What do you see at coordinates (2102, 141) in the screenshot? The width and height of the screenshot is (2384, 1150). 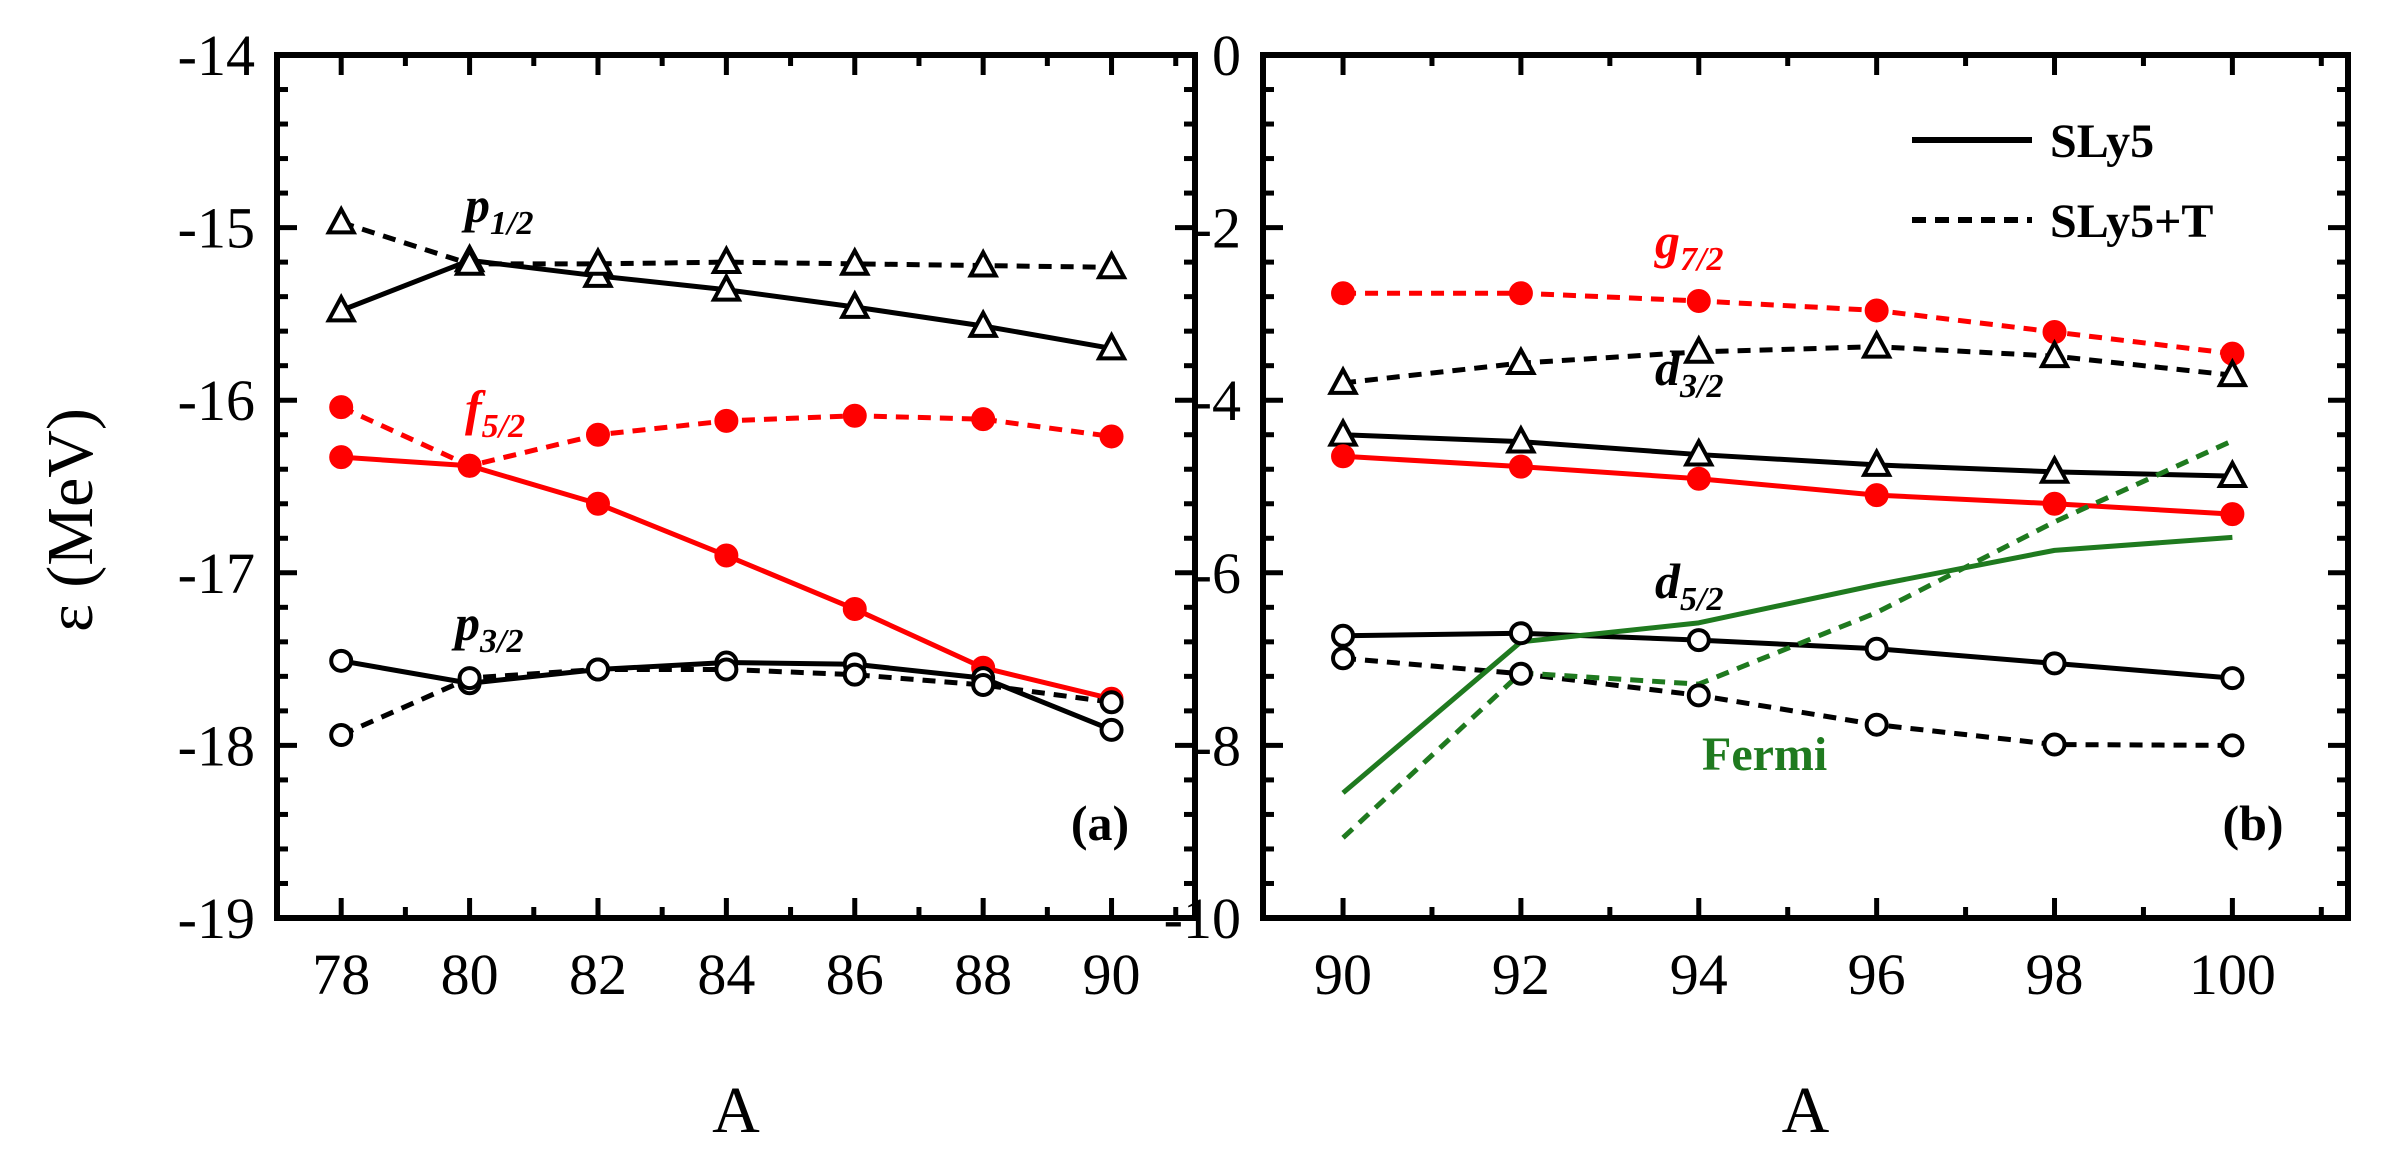 I see `legend-solid-label: SLy5` at bounding box center [2102, 141].